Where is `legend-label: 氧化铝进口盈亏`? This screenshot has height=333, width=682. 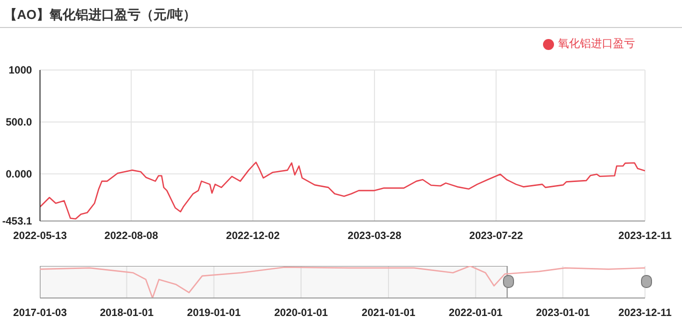
legend-label: 氧化铝进口盈亏 is located at coordinates (596, 44).